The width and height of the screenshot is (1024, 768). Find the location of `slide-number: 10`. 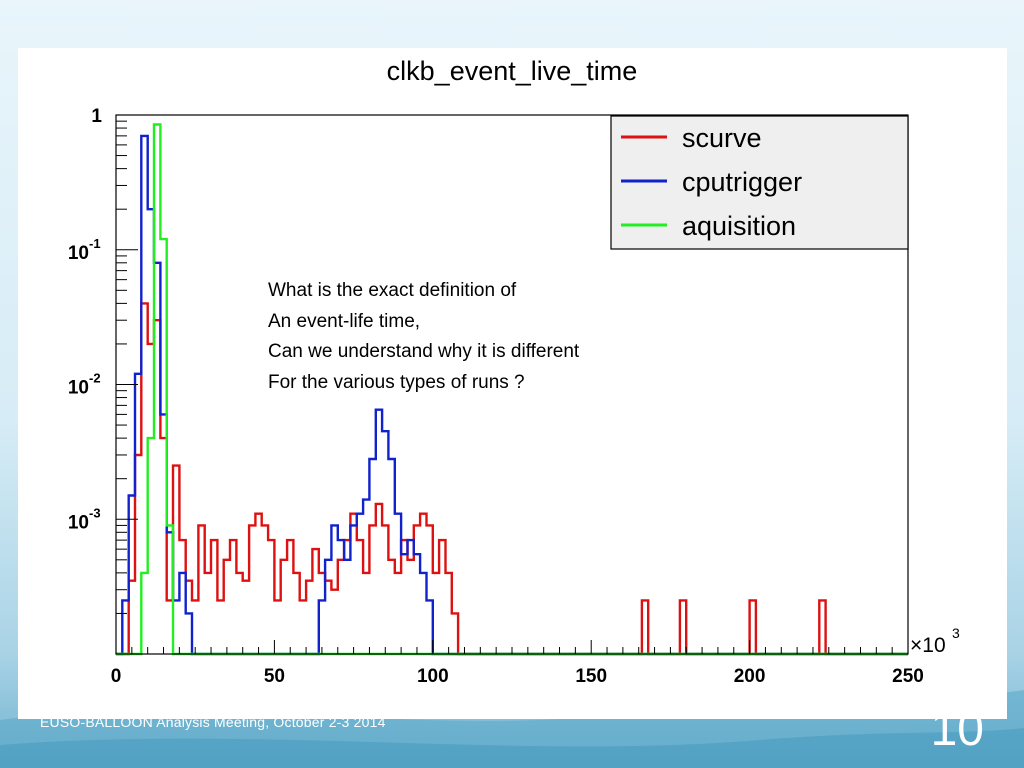

slide-number: 10 is located at coordinates (957, 729).